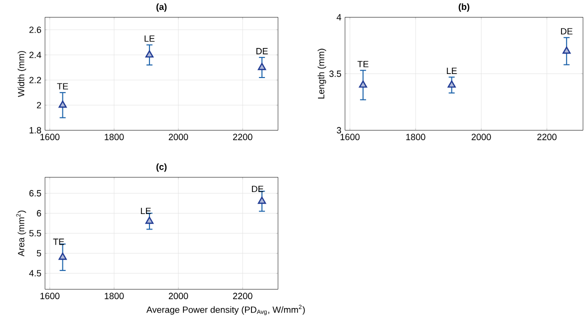  What do you see at coordinates (161, 7) in the screenshot?
I see `chart-title: (a)` at bounding box center [161, 7].